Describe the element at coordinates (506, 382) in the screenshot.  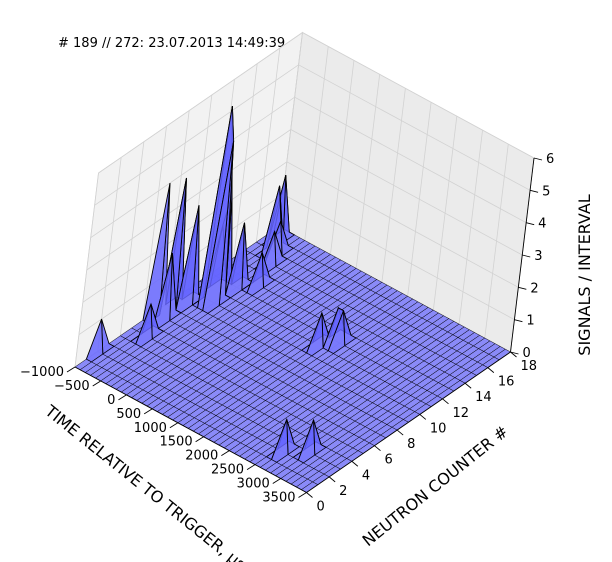
I see `y-tick-label: 16` at that location.